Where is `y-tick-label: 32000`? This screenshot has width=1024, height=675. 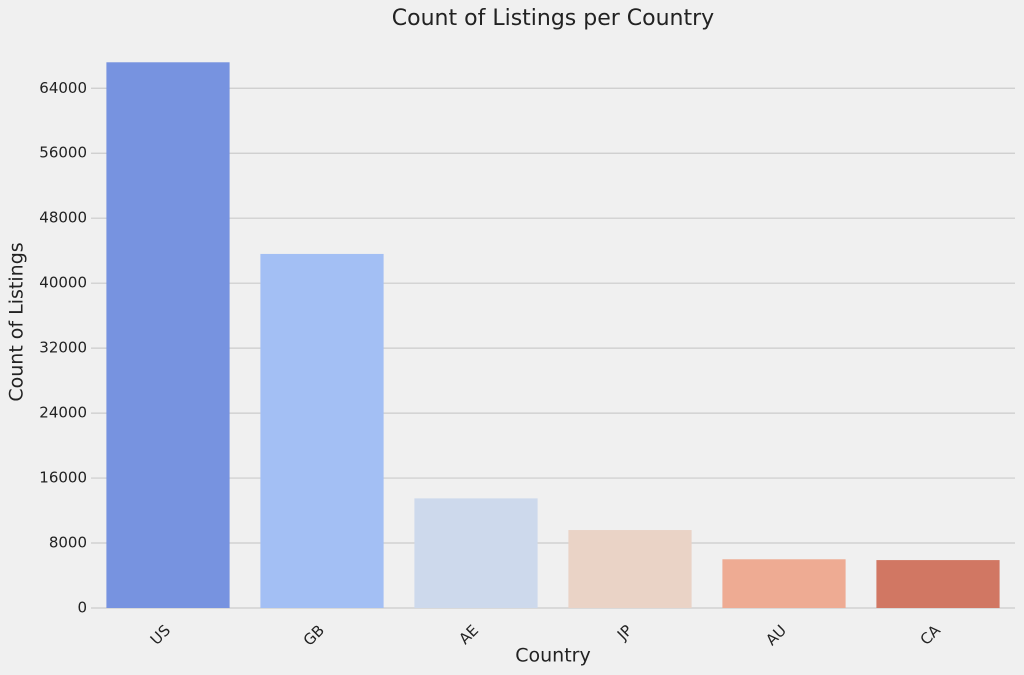
y-tick-label: 32000 is located at coordinates (63, 348).